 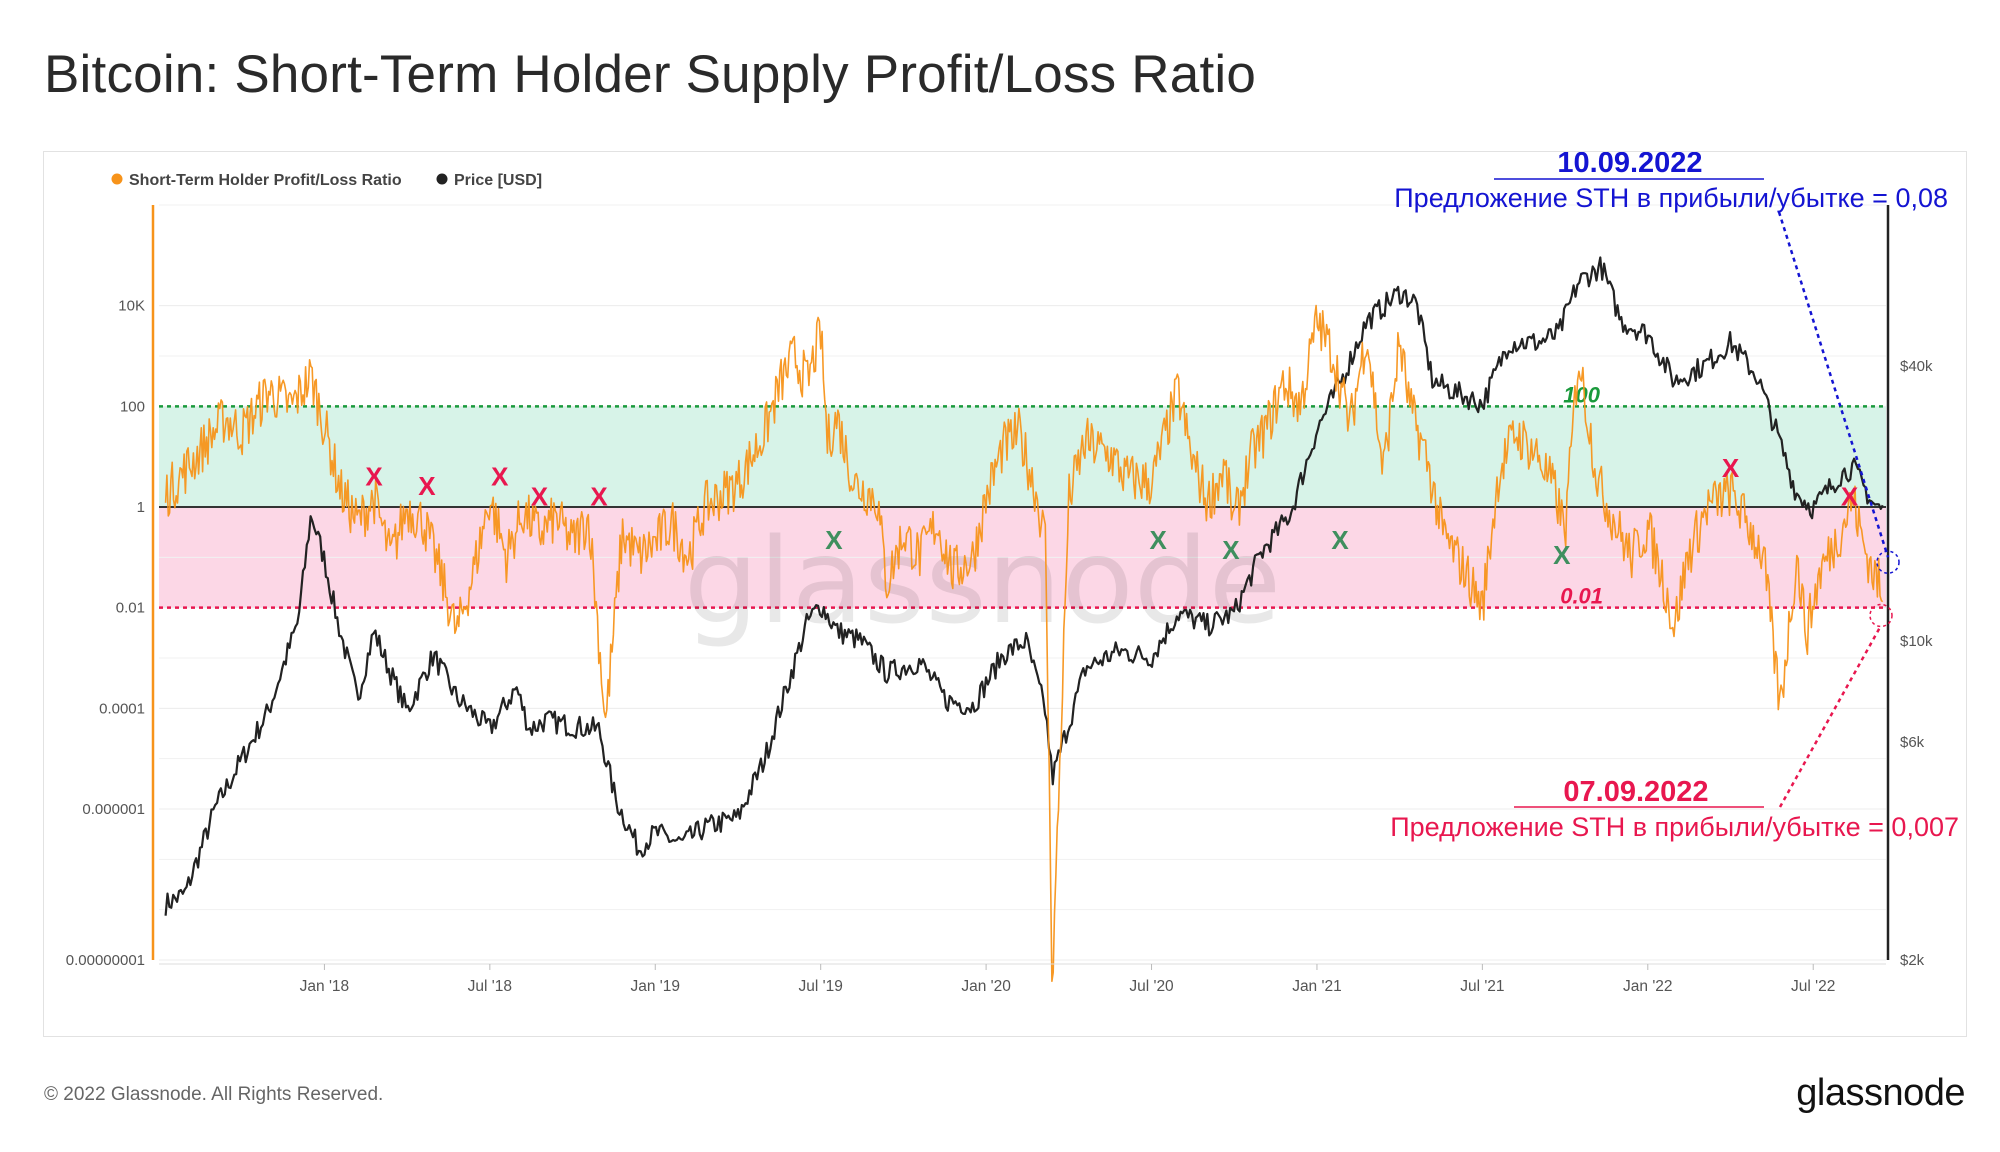 What do you see at coordinates (1912, 960) in the screenshot?
I see `right-tick-label: $2k` at bounding box center [1912, 960].